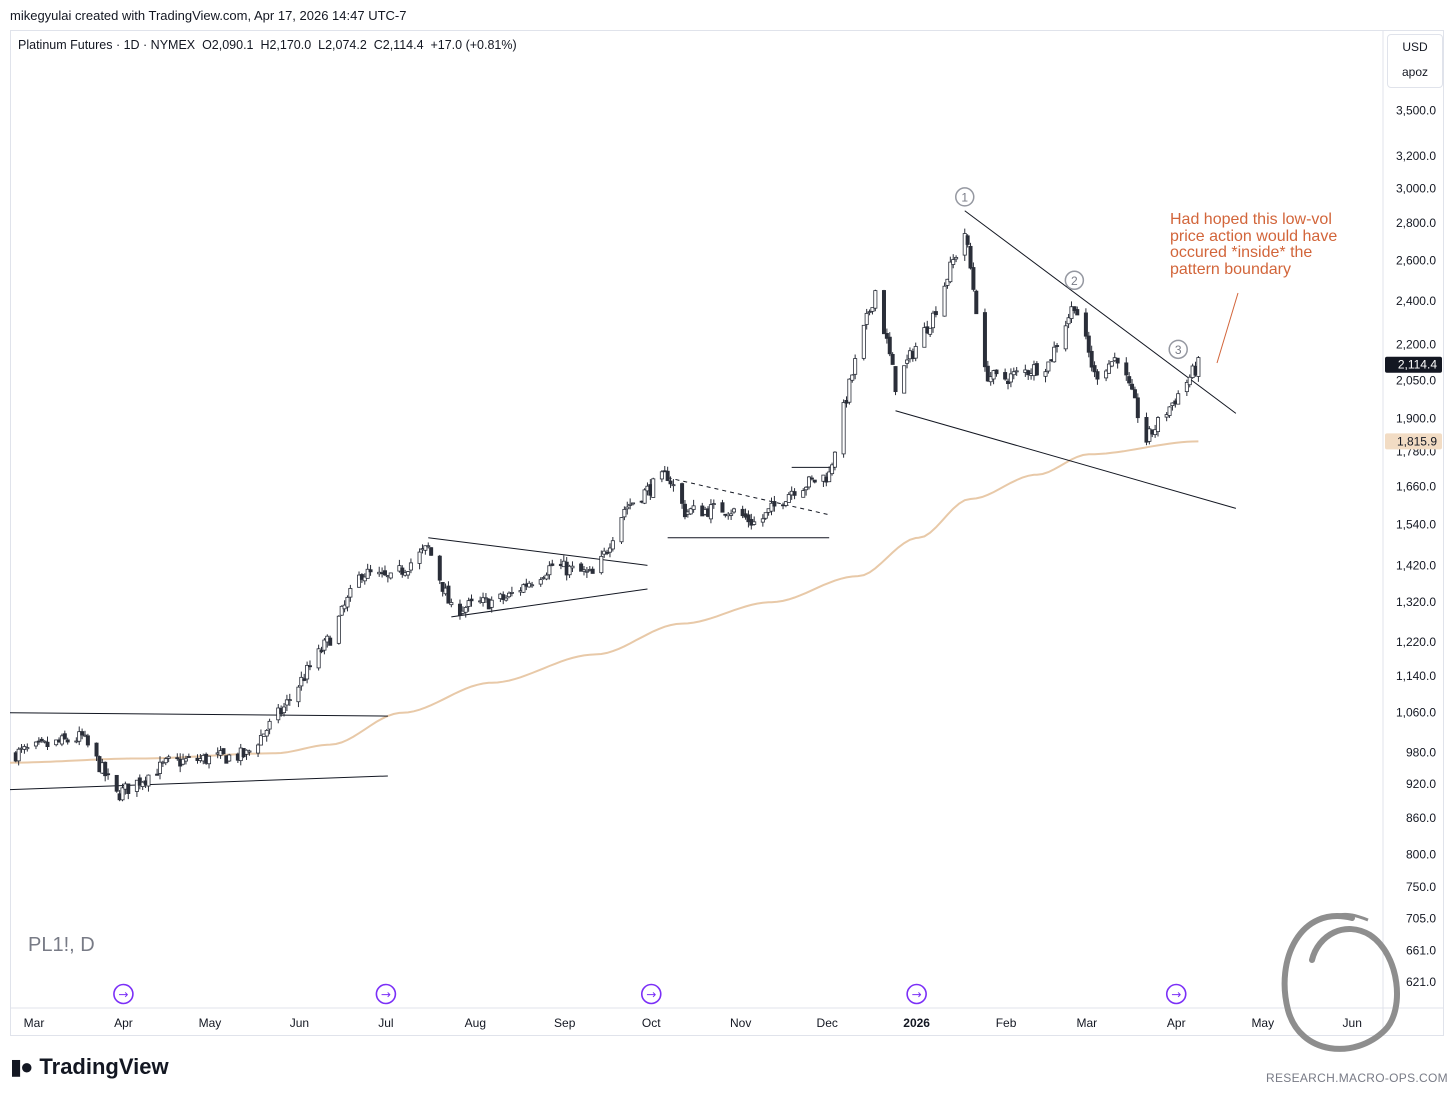 The image size is (1456, 1100). Describe the element at coordinates (1357, 1078) in the screenshot. I see `source-label: RESEARCH.MACRO-OPS.COM` at that location.